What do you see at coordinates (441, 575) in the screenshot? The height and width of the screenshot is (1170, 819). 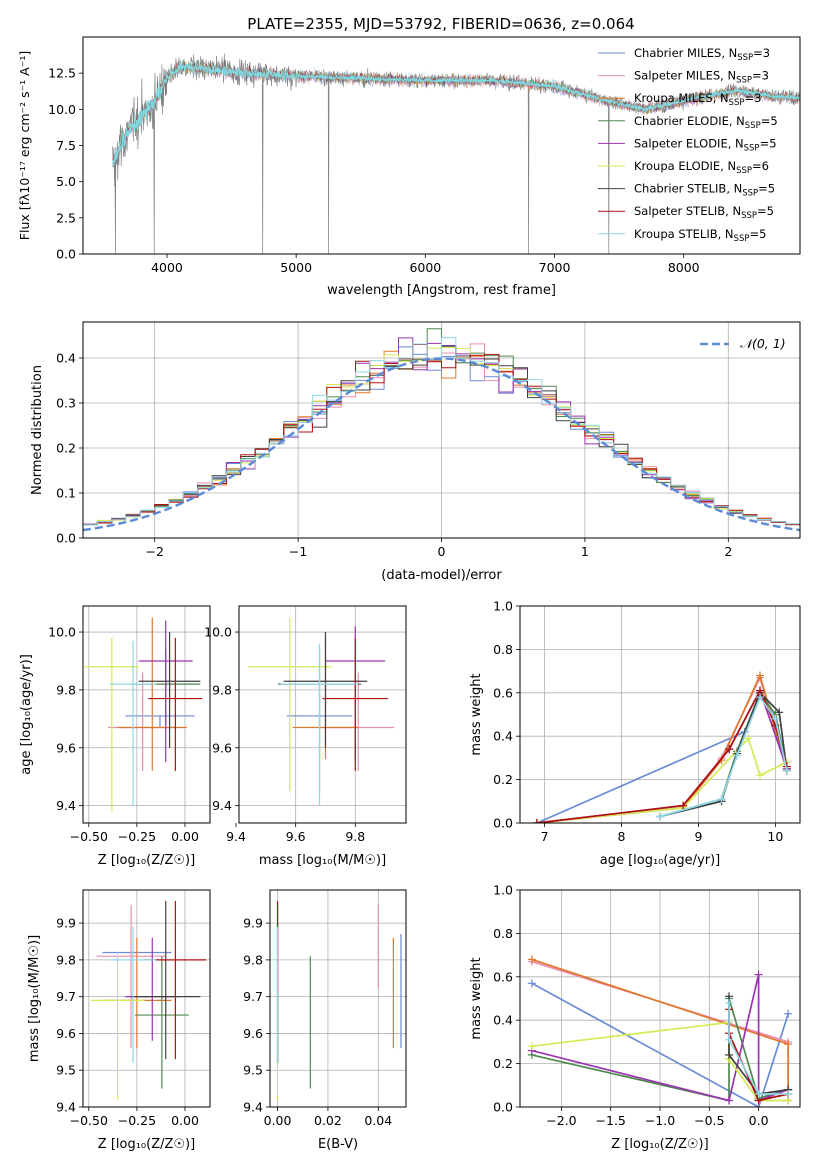 I see `x-axis-label: (data-model)/error` at bounding box center [441, 575].